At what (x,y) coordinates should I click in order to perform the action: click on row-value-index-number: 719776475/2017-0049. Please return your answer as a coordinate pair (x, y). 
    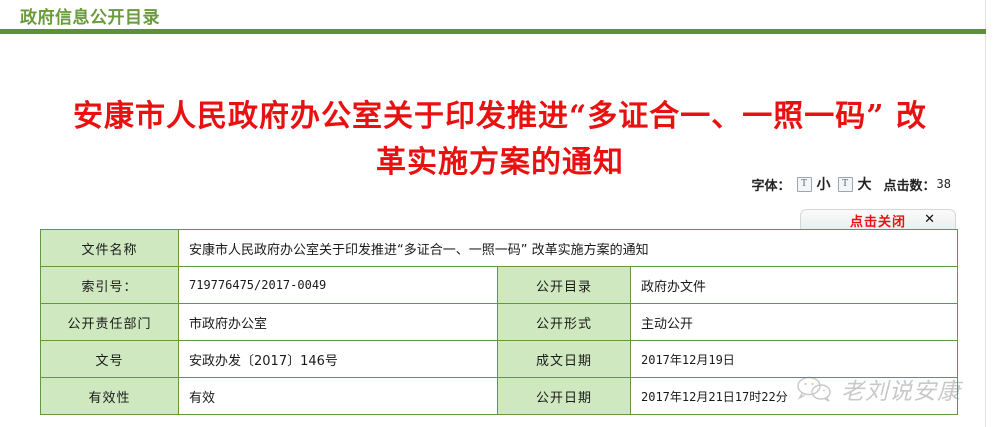
    Looking at the image, I should click on (338, 285).